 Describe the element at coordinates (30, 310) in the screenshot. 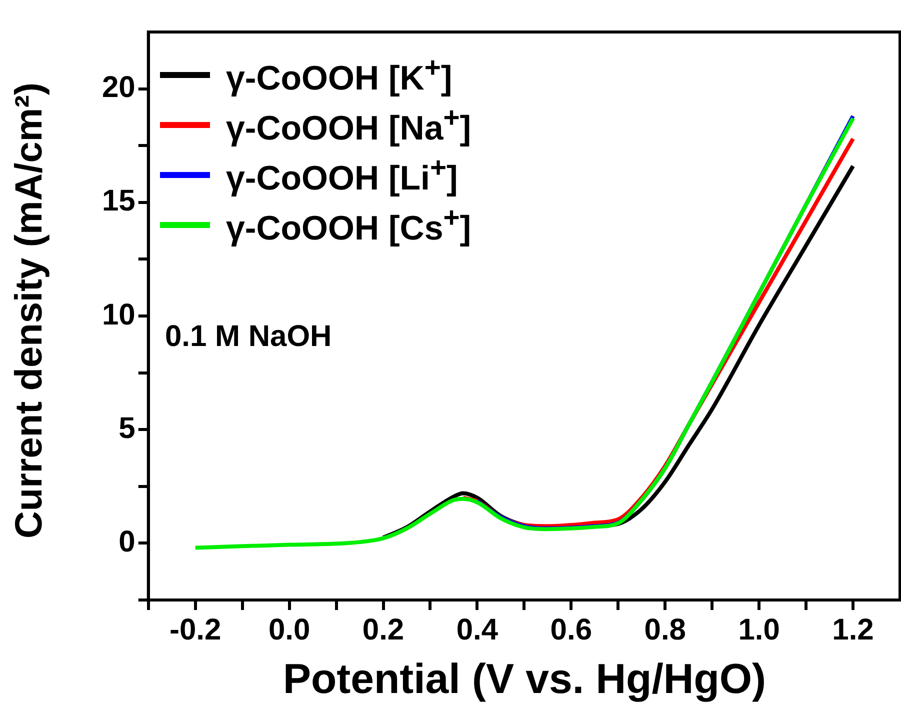

I see `y-axis-title: Current density (mA/cm²)` at that location.